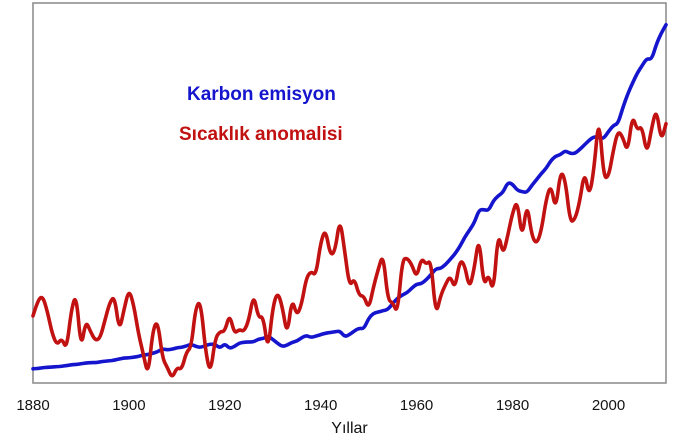 The width and height of the screenshot is (681, 447). Describe the element at coordinates (416, 405) in the screenshot. I see `x-tick-1960: 1960` at that location.